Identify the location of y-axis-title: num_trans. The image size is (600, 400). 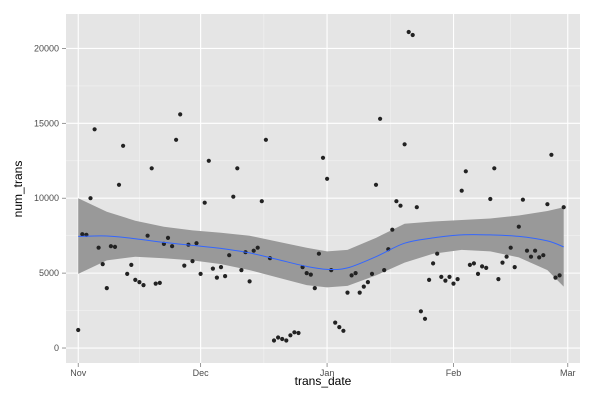
(18, 189).